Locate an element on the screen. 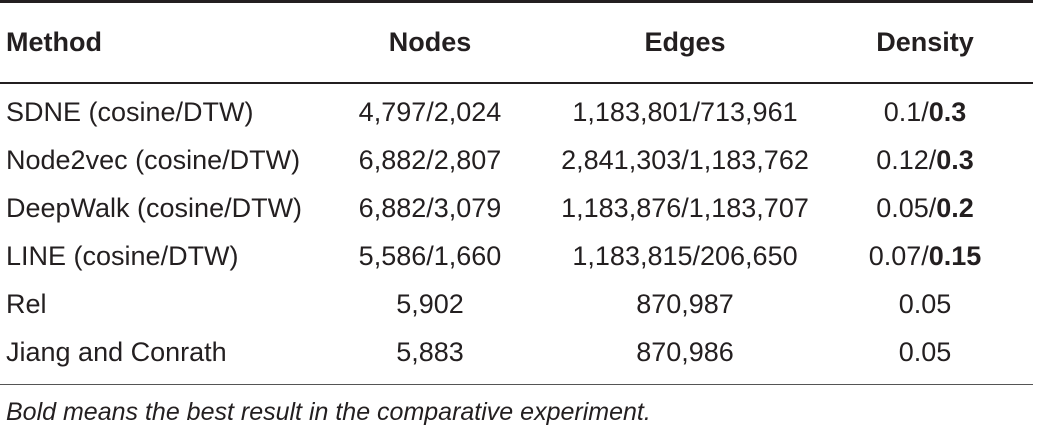  cell-edges: 1,183,876/1,183,707 is located at coordinates (685, 208).